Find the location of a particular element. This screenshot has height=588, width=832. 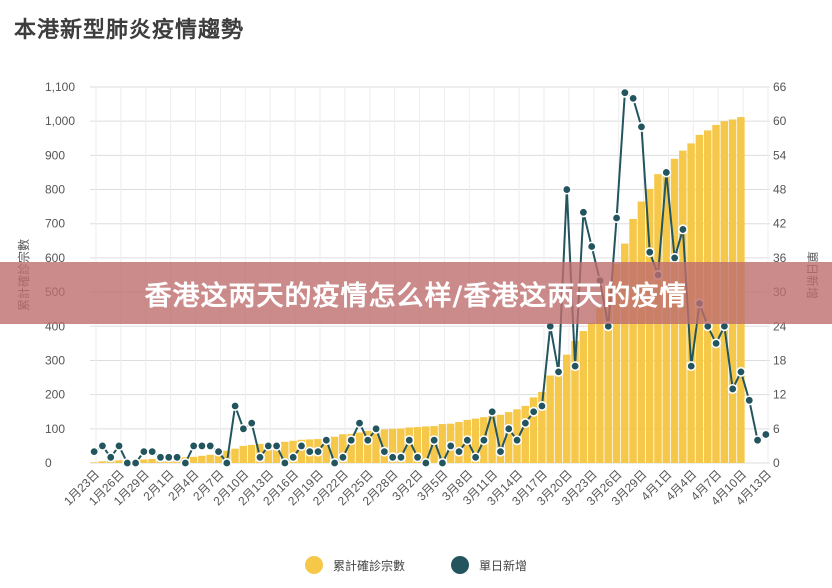

legend-label-daily: 單日新增 is located at coordinates (503, 565).